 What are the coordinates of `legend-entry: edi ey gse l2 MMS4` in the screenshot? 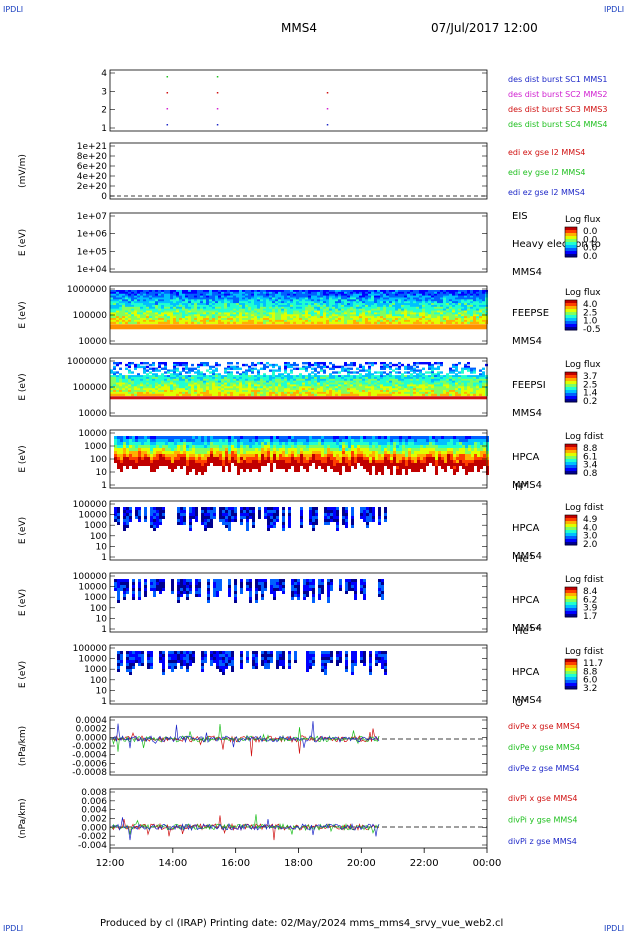 It's located at (547, 172).